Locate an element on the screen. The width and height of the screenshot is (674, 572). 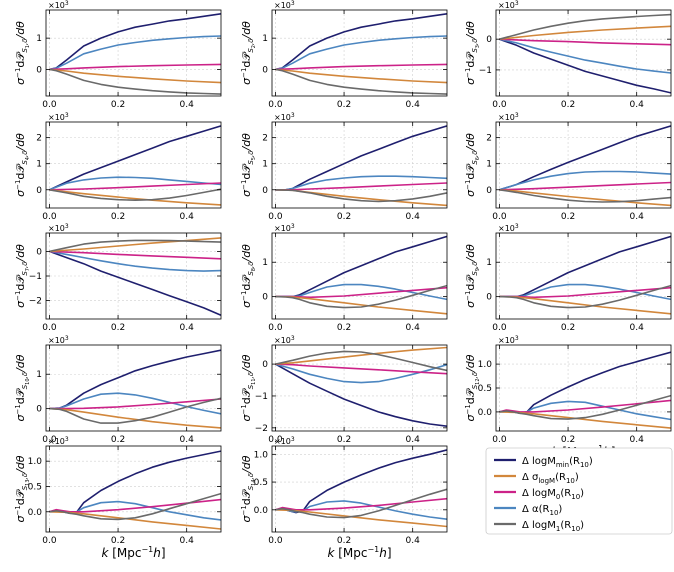
legend-label: Δ logM1(R10) is located at coordinates (553, 526).